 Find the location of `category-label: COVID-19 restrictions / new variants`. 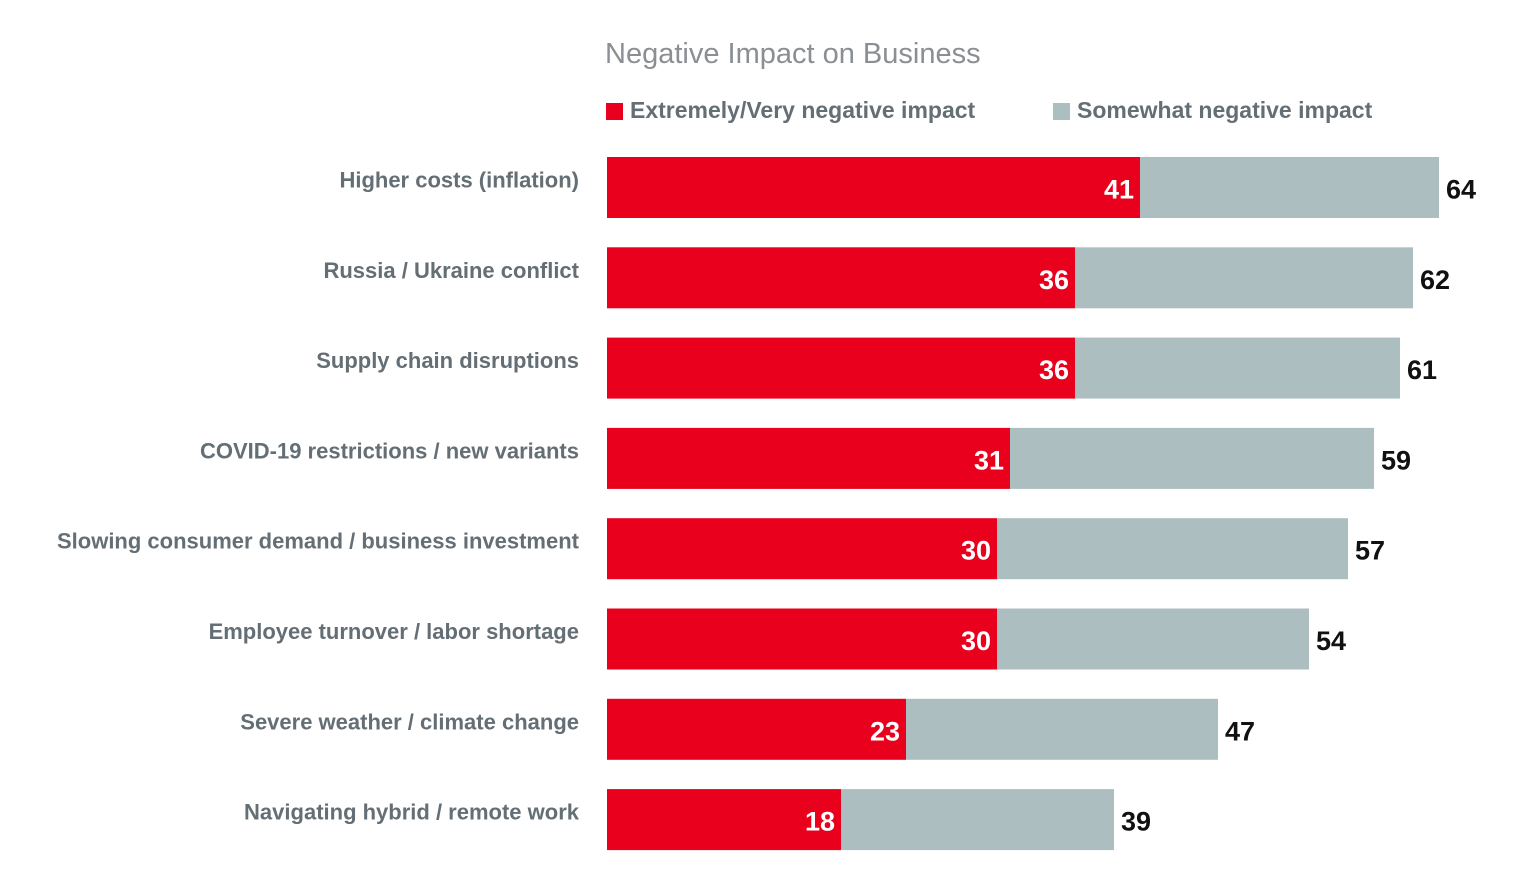

category-label: COVID-19 restrictions / new variants is located at coordinates (389, 450).